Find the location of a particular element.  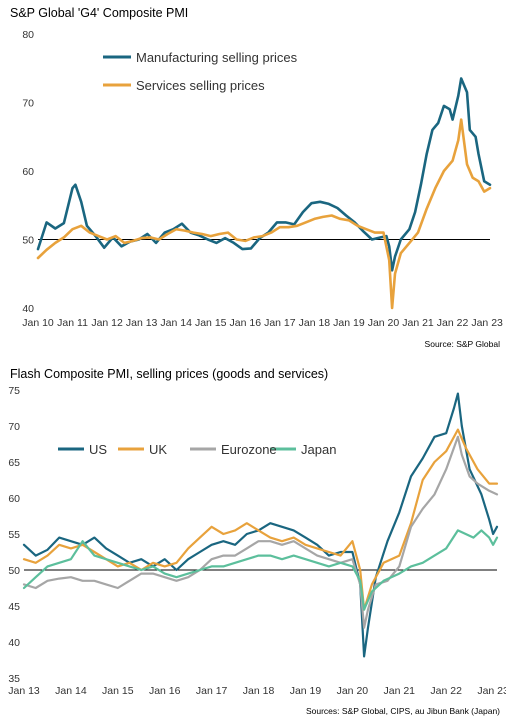

y-tick-label: 65 is located at coordinates (14, 463).